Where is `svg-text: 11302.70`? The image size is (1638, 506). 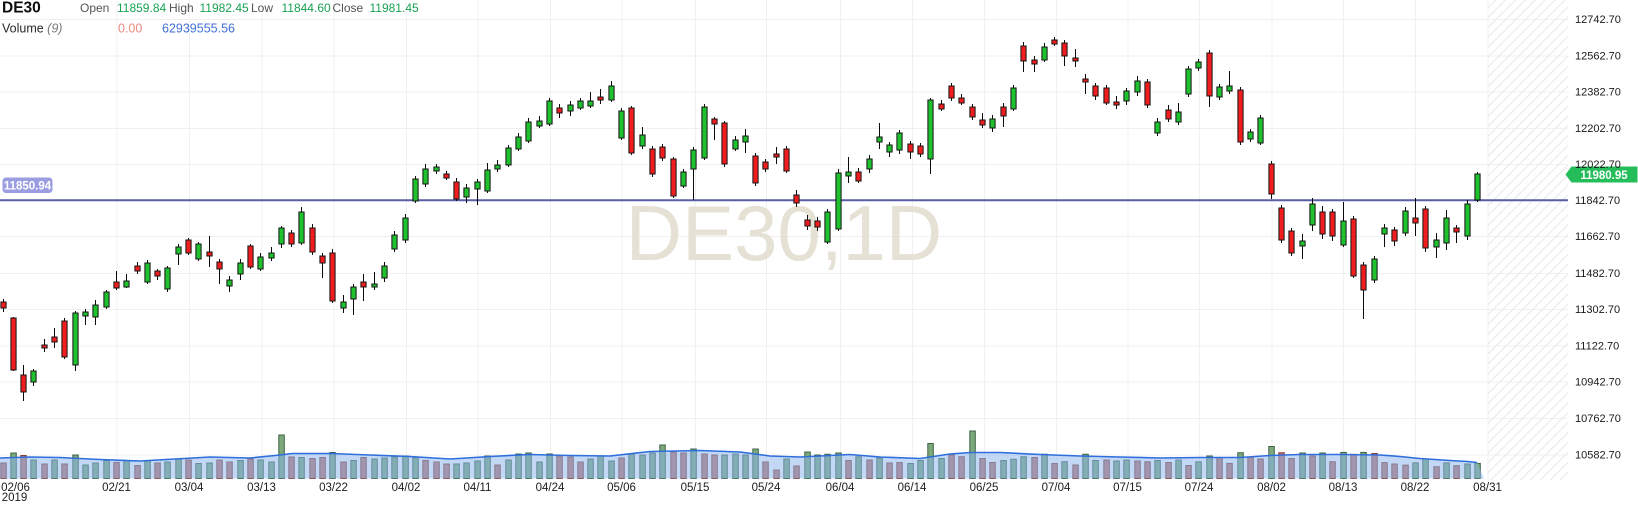
svg-text: 11302.70 is located at coordinates (1597, 310).